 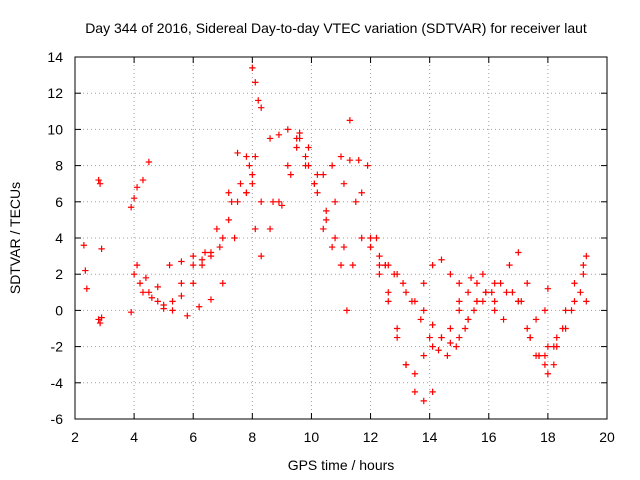 I want to click on y-tick-label: 12, so click(x=55, y=93).